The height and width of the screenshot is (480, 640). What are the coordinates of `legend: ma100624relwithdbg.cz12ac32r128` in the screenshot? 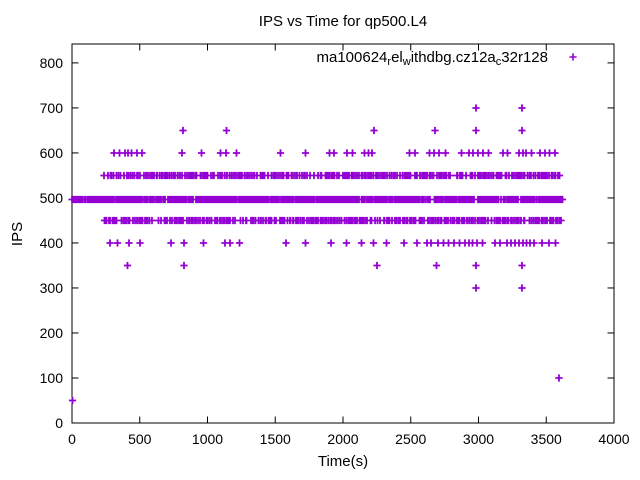 It's located at (446, 58).